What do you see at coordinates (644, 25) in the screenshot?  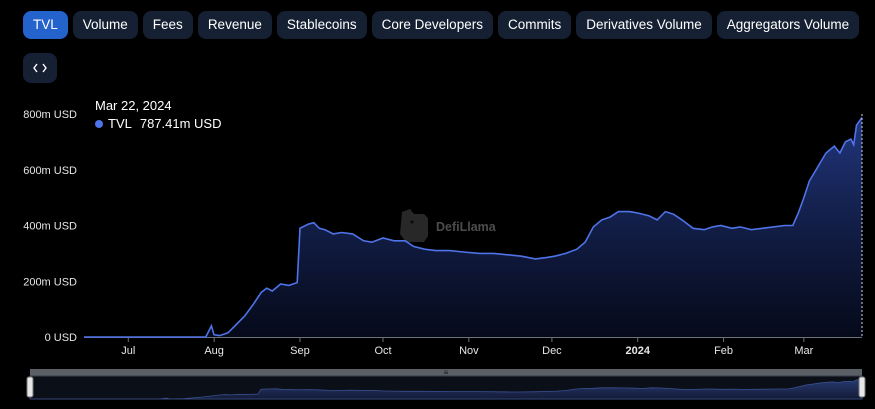 I see `tab-derivatives-volume: Derivatives Volume` at bounding box center [644, 25].